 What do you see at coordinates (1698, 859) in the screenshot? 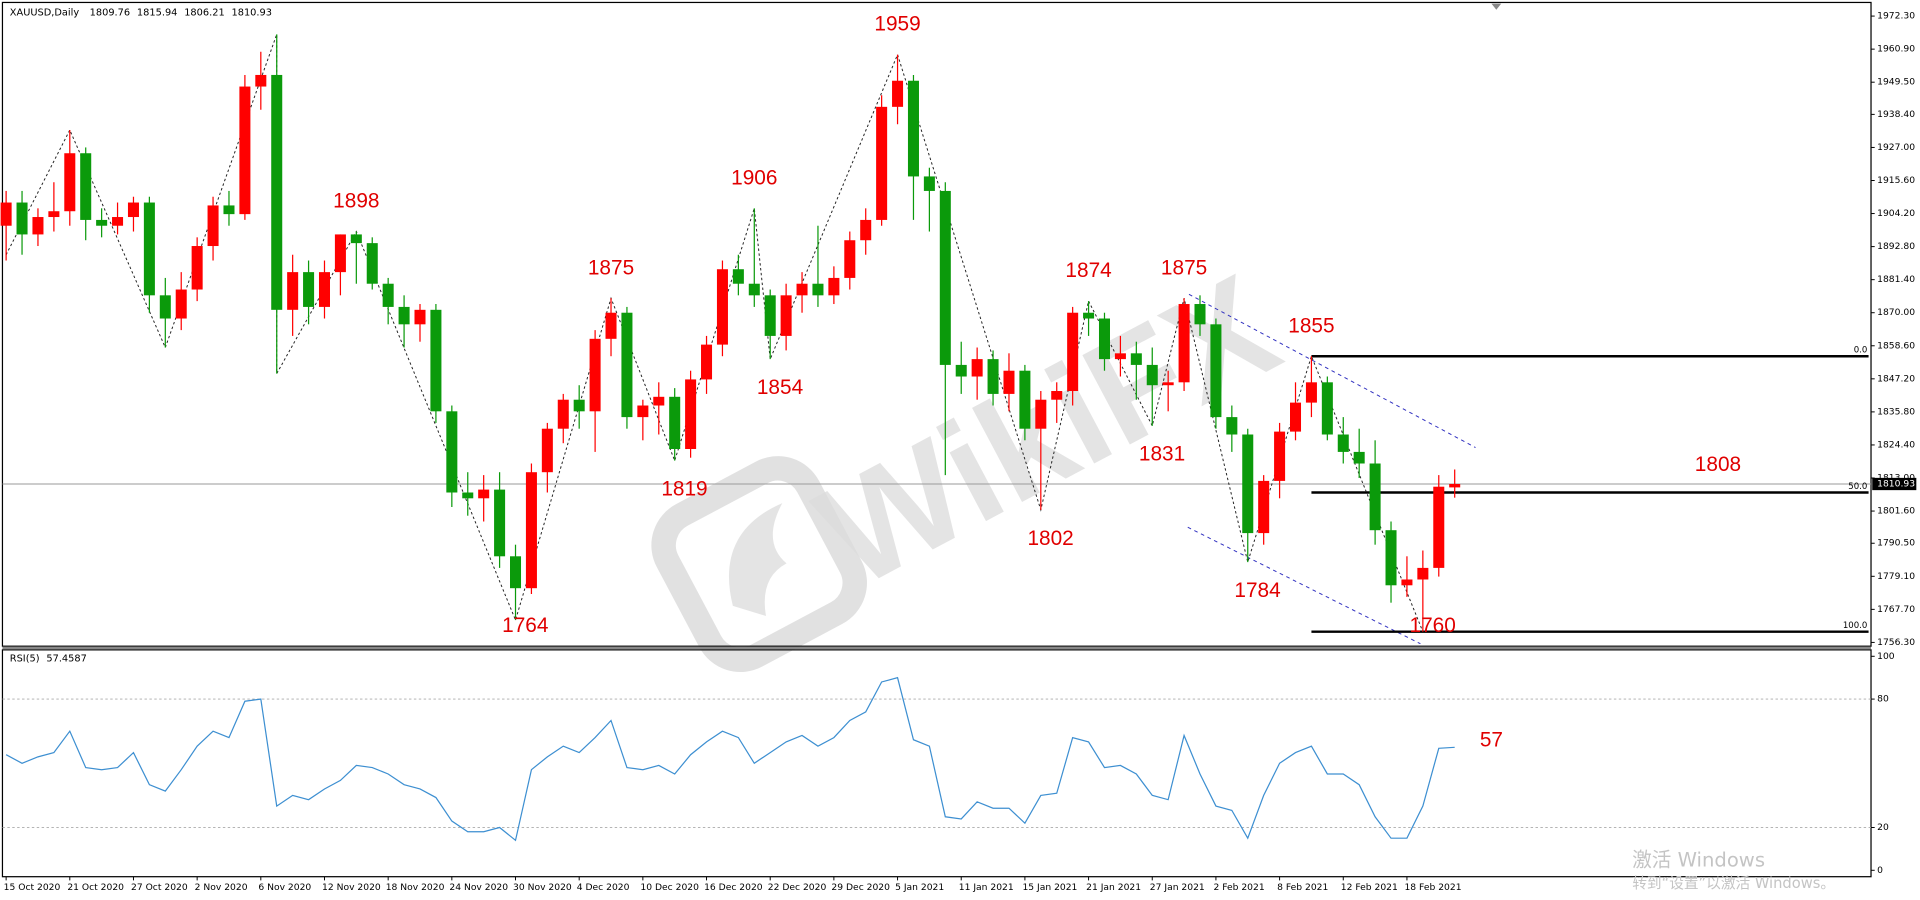
I see `windows-notice: 激活 Windows` at bounding box center [1698, 859].